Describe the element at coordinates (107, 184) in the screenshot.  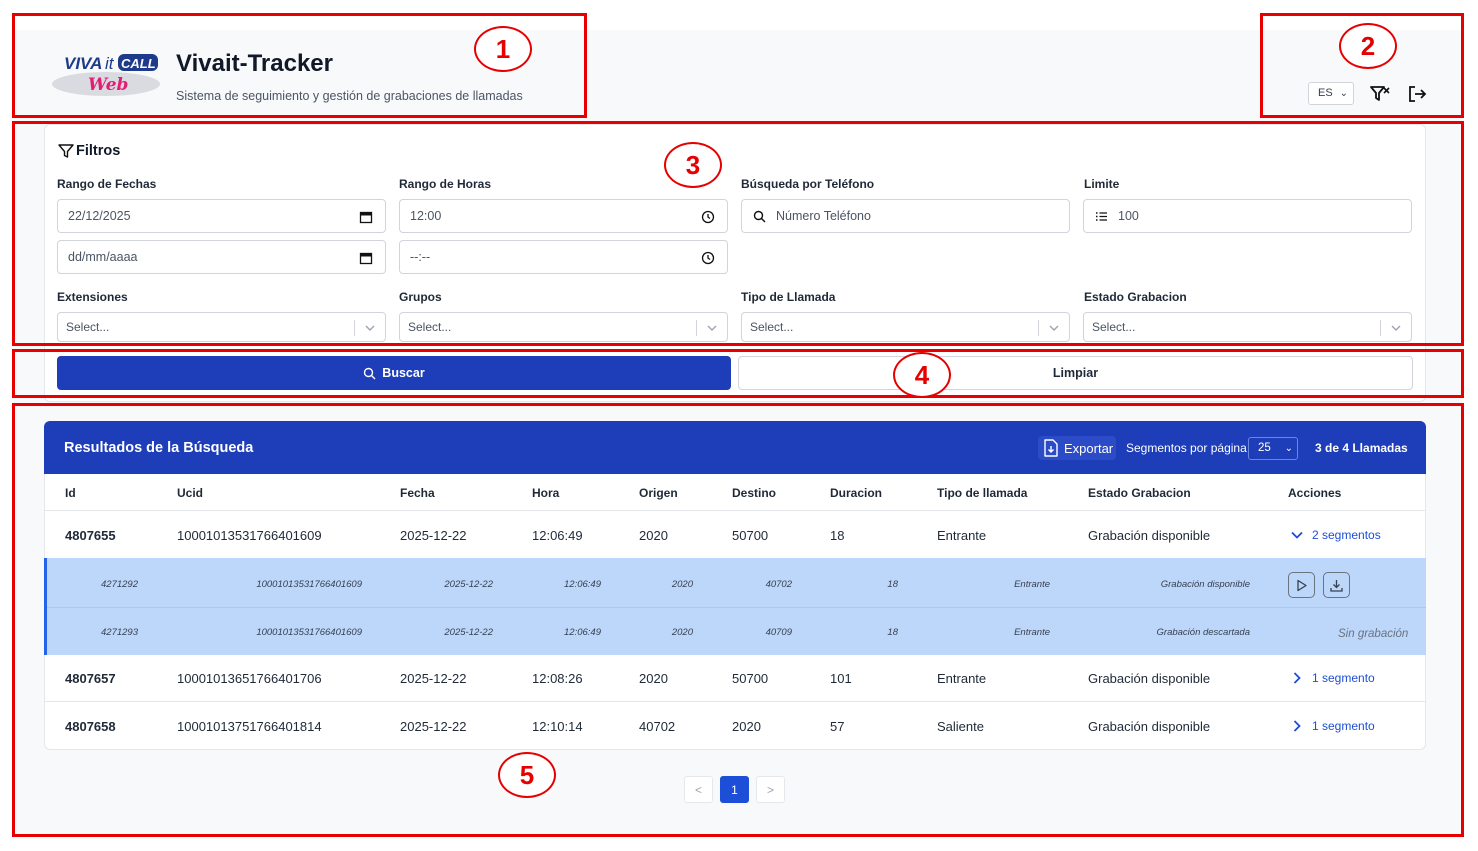
I see `date-range-label: Rango de Fechas` at that location.